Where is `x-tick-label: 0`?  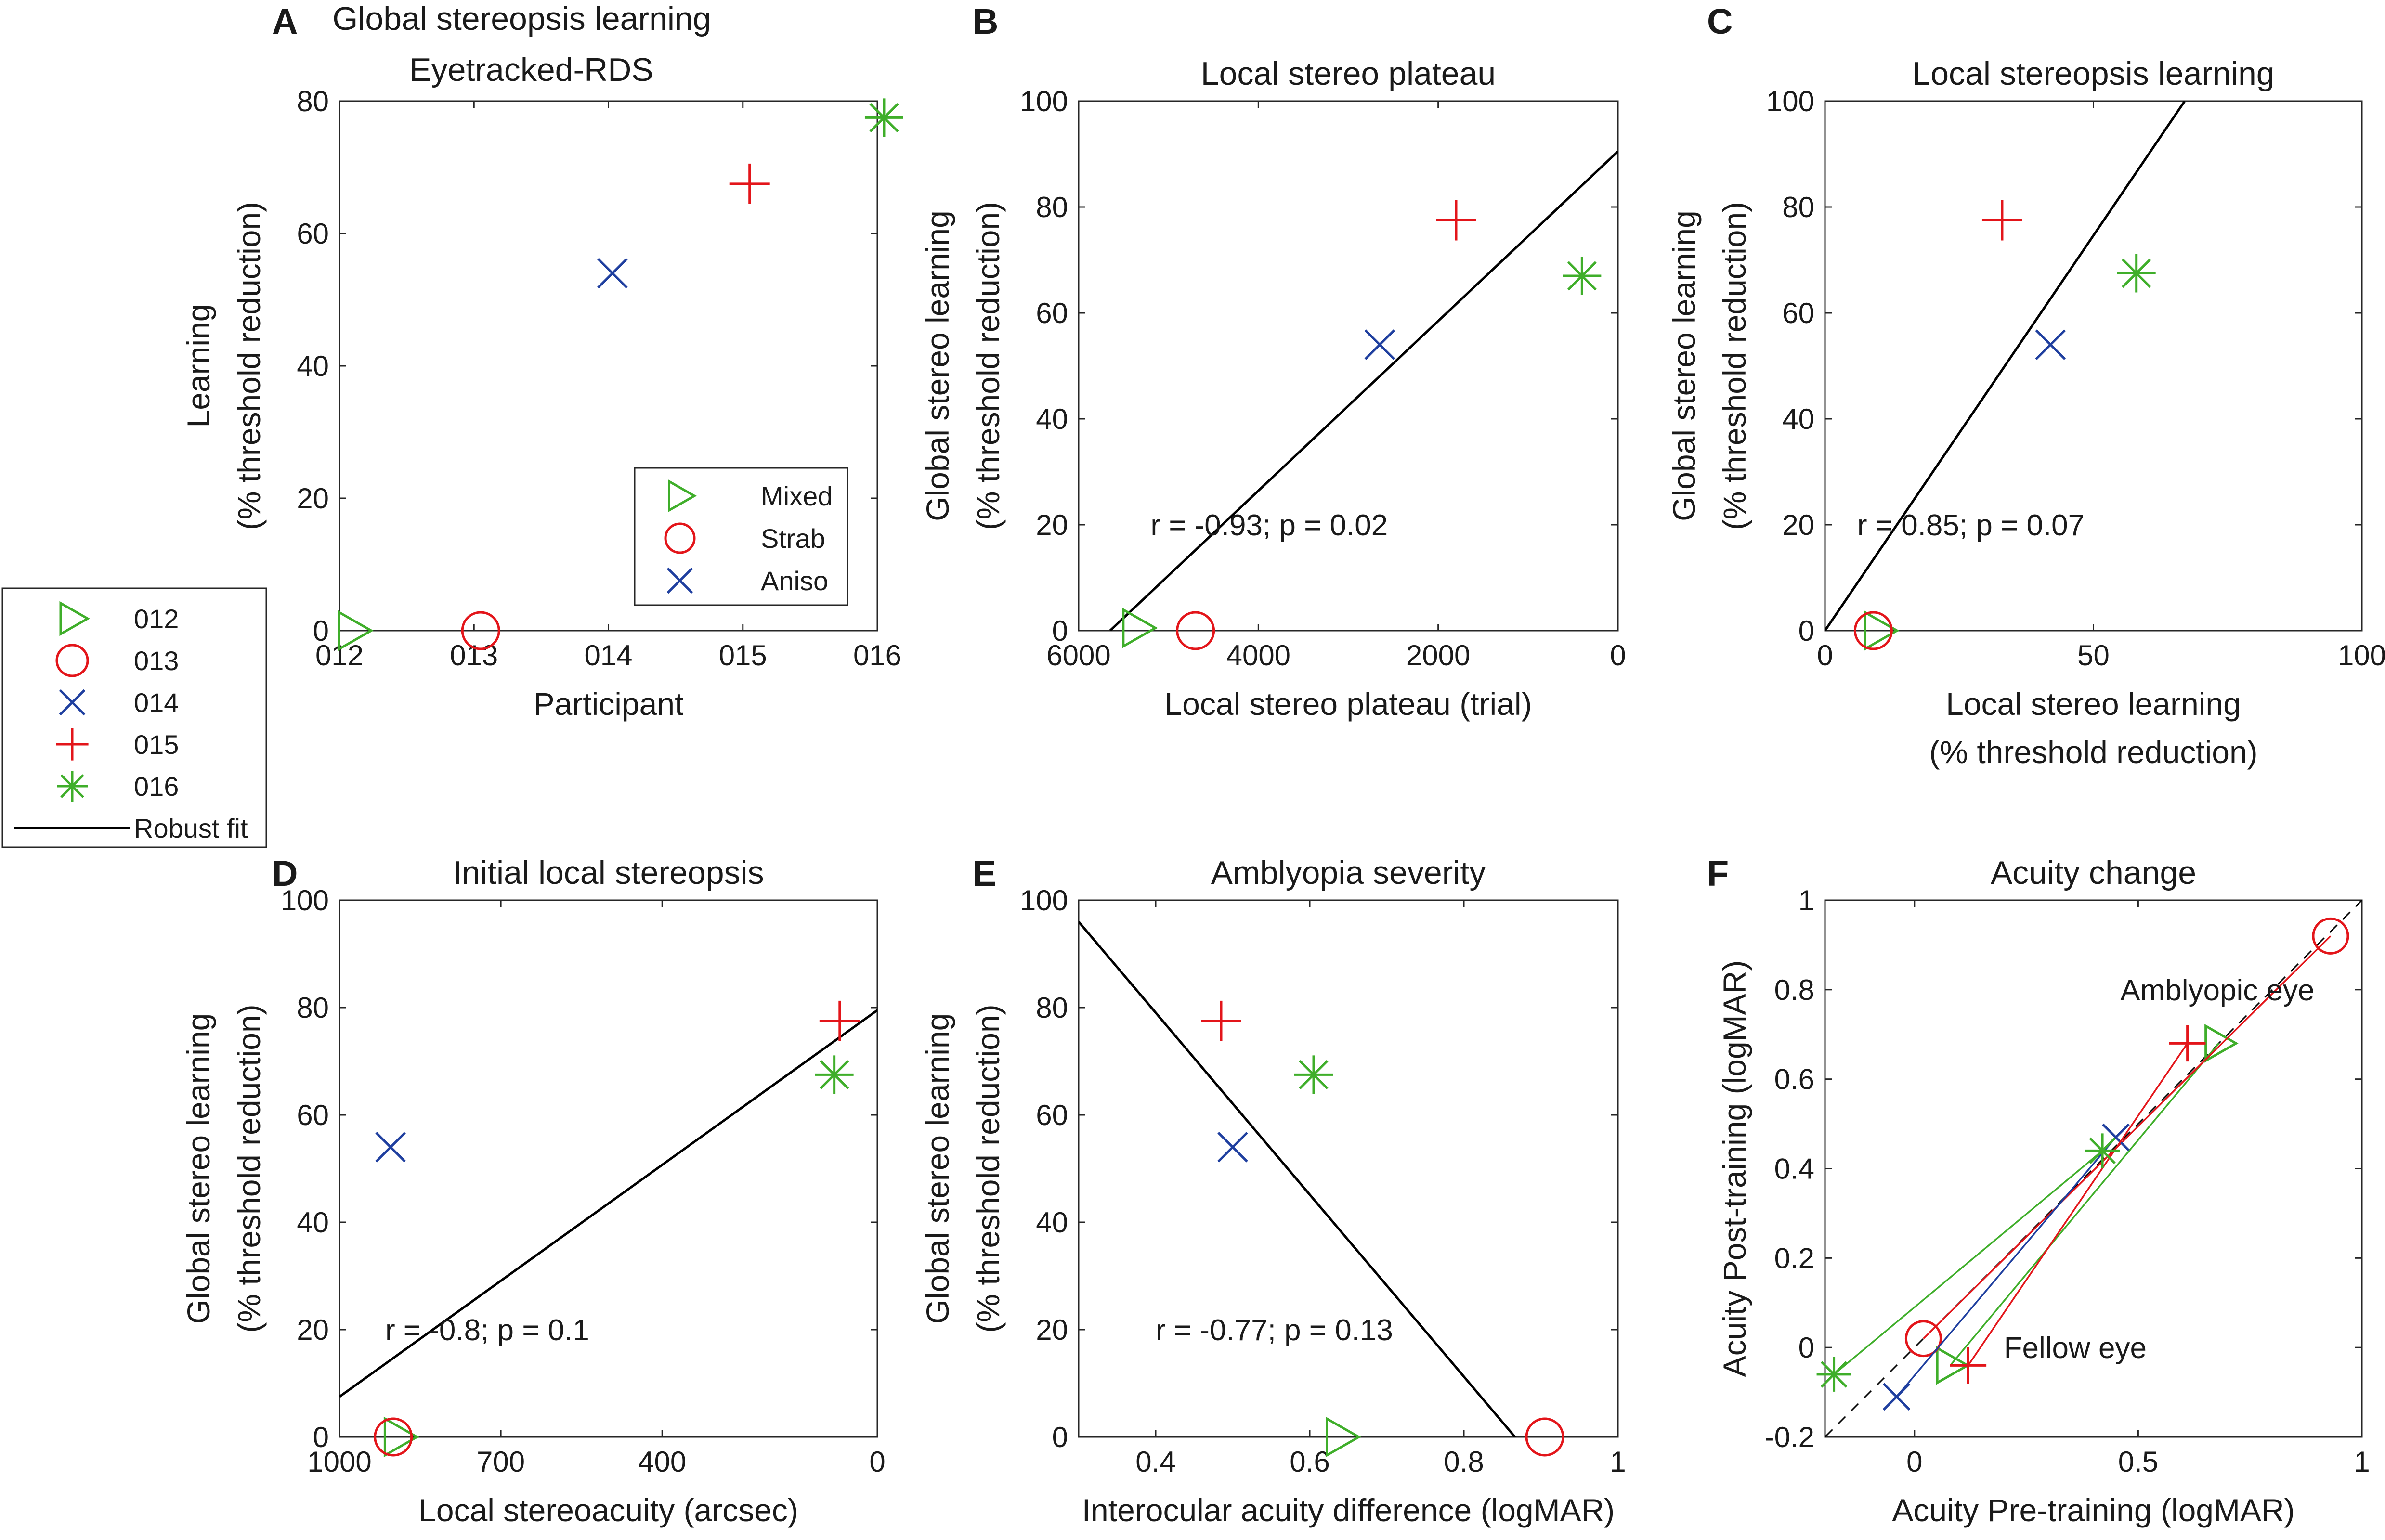 x-tick-label: 0 is located at coordinates (1914, 1462).